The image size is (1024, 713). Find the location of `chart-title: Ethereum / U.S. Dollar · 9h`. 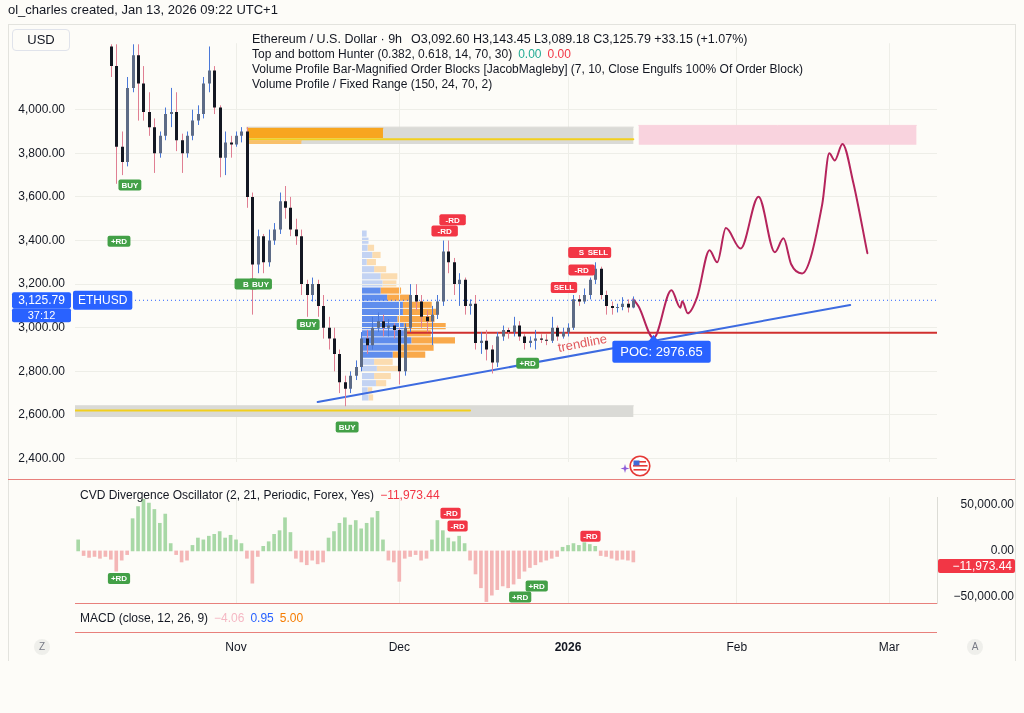

chart-title: Ethereum / U.S. Dollar · 9h is located at coordinates (327, 39).